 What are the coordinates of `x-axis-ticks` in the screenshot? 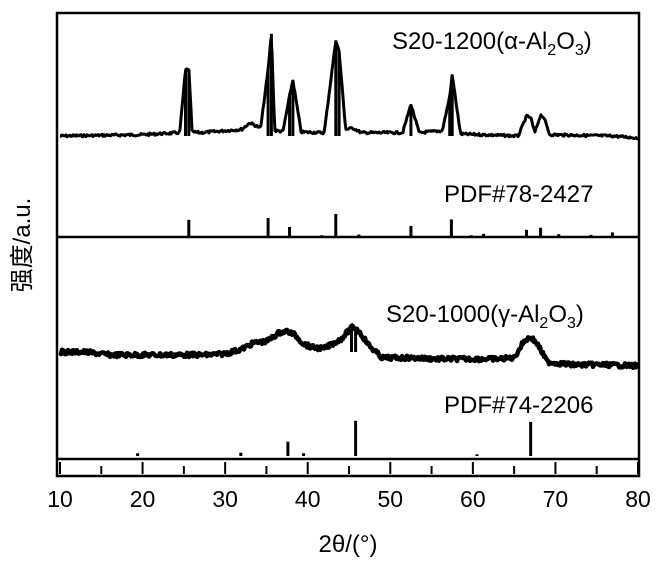 It's located at (349, 468).